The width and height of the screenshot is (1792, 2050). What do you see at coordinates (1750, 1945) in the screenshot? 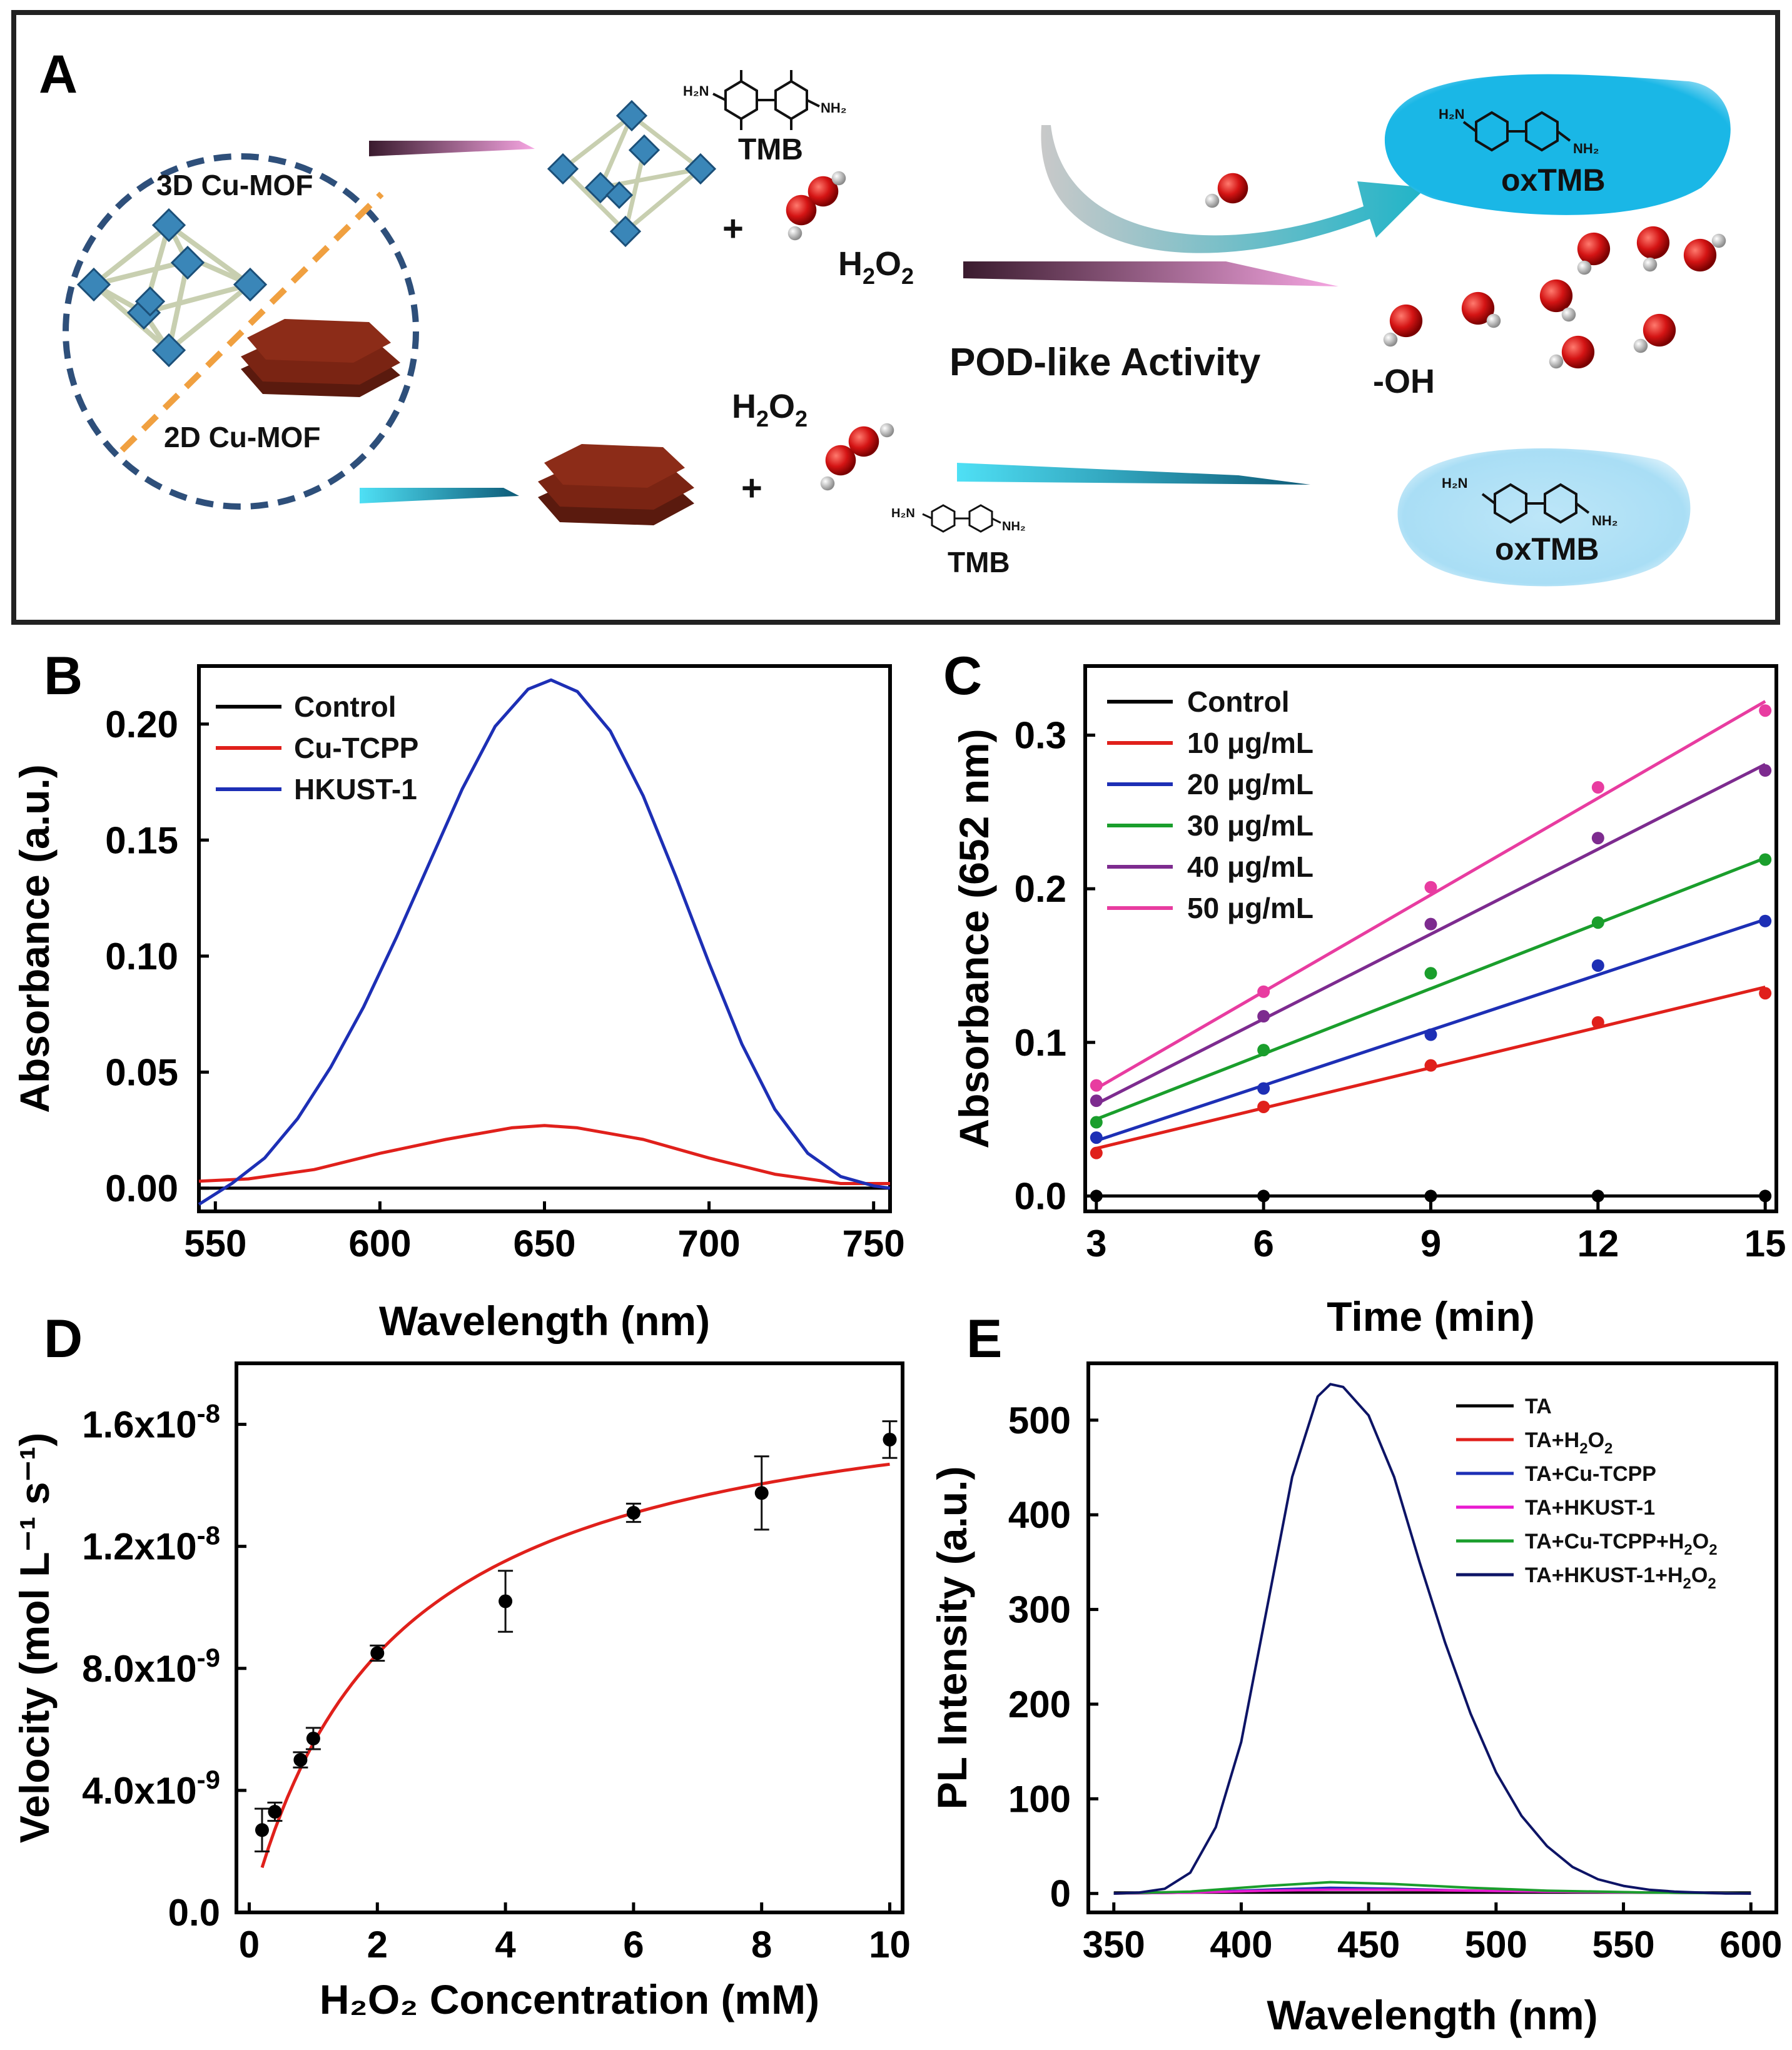
I see `e-xtick-label: 600` at bounding box center [1750, 1945].